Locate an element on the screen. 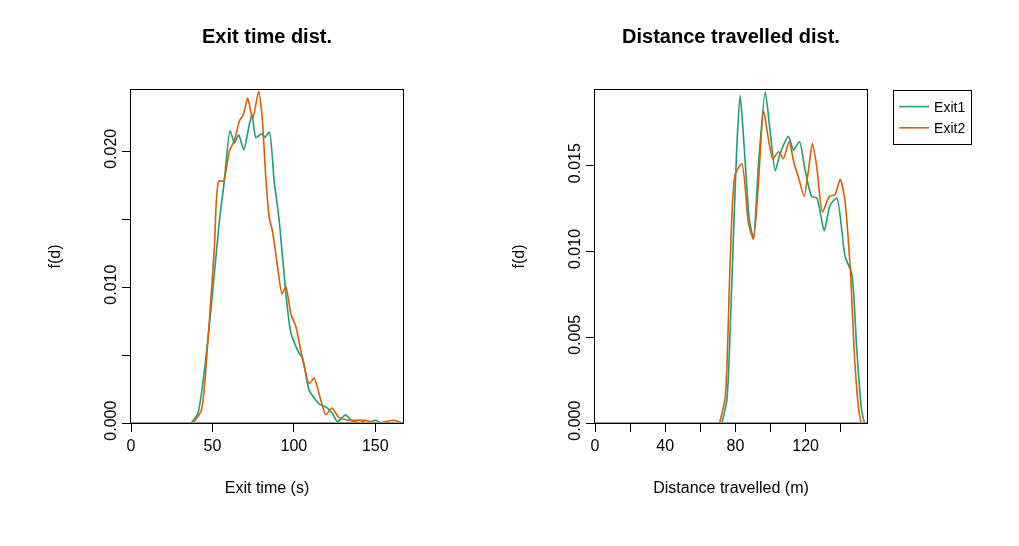 Image resolution: width=1019 pixels, height=546 pixels. y-tick-label: 0.015 is located at coordinates (574, 163).